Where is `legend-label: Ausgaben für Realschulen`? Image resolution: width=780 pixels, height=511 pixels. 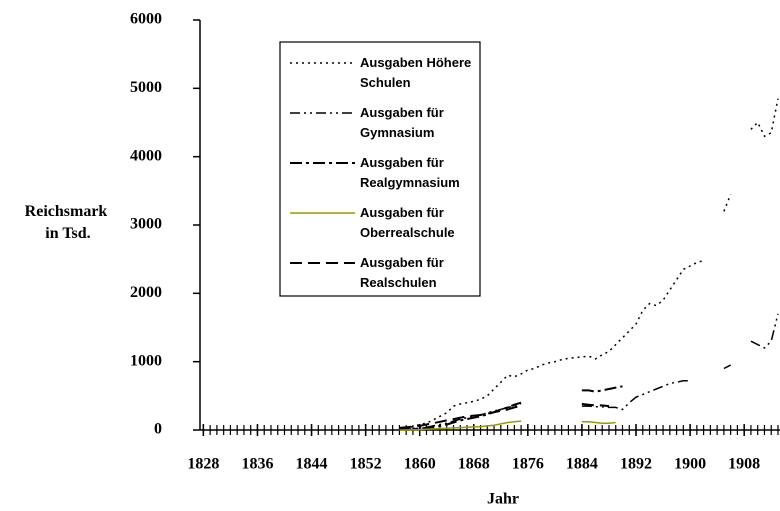 legend-label: Ausgaben für Realschulen is located at coordinates (403, 272).